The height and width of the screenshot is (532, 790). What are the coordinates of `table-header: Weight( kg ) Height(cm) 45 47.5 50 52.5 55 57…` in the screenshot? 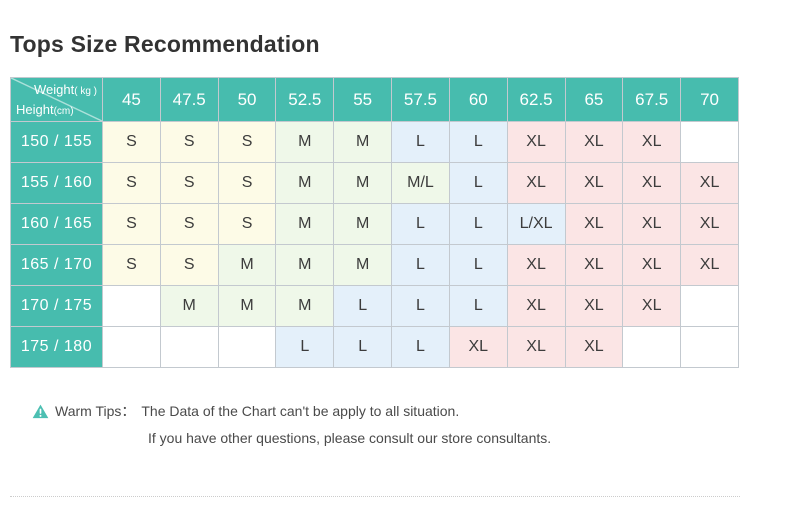 It's located at (374, 99).